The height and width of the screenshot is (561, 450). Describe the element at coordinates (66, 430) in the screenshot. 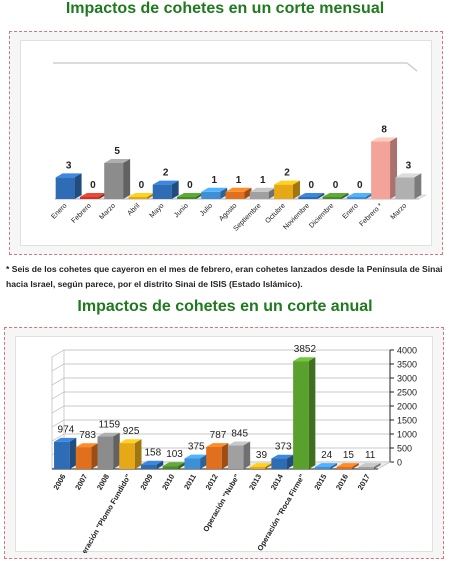

I see `data-label: 974` at that location.